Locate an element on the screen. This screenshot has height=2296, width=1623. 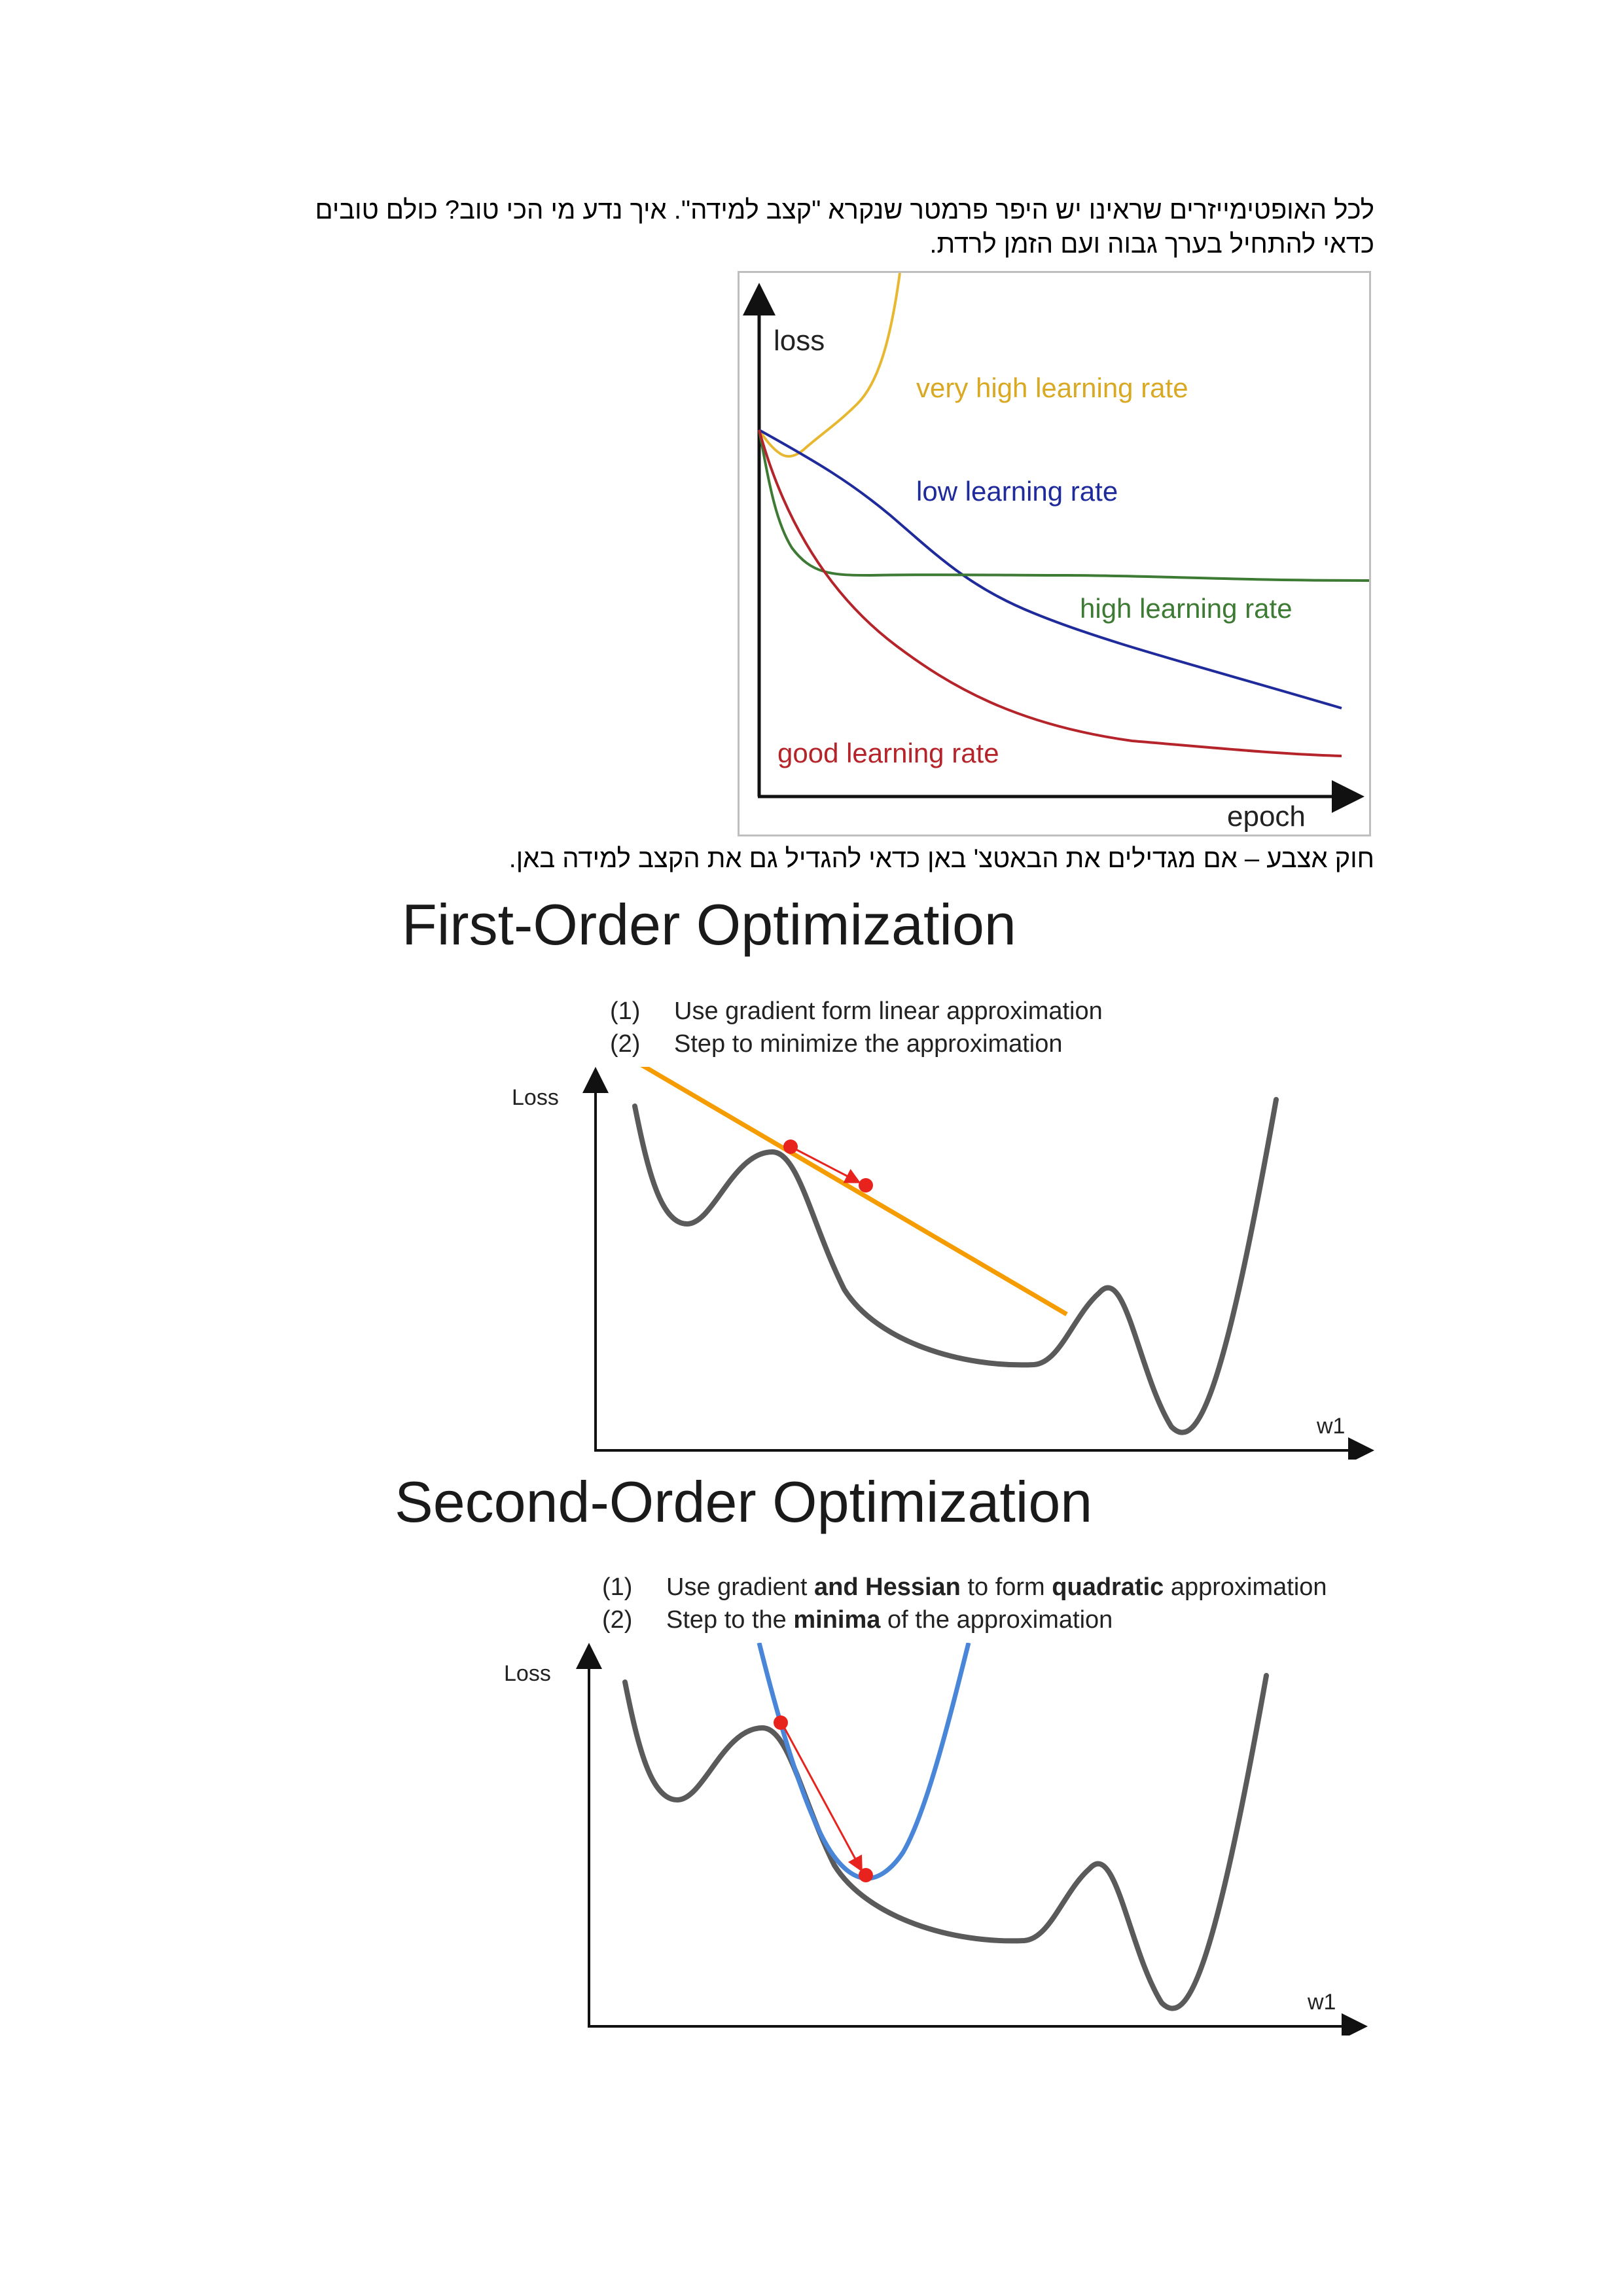
second-order-plot: Loss w1 is located at coordinates (936, 1839).